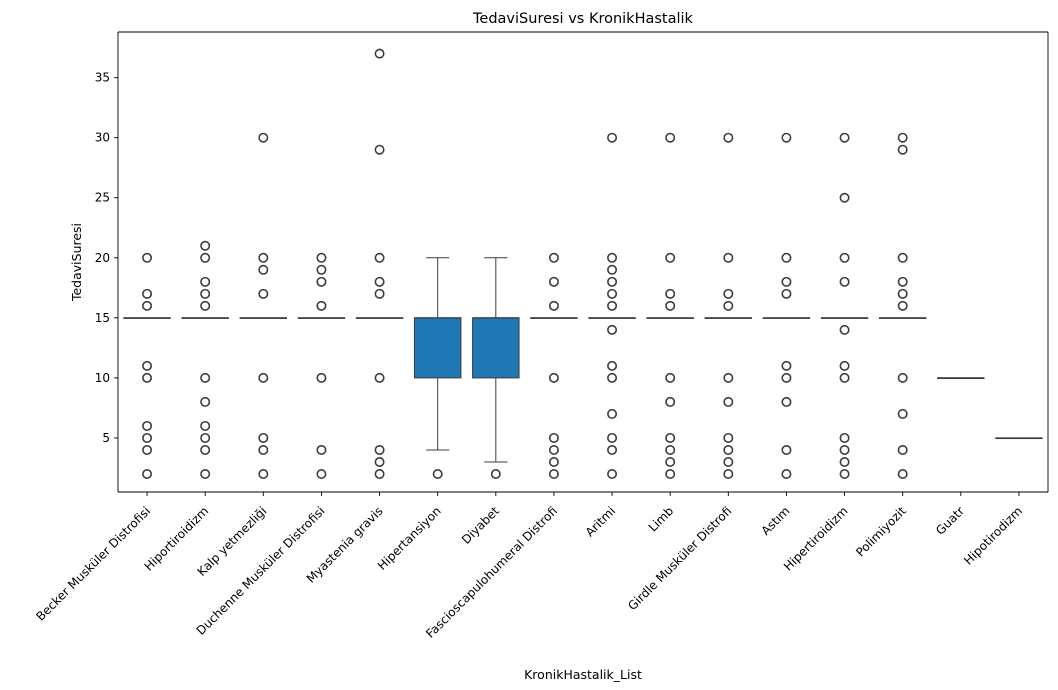 The height and width of the screenshot is (690, 1058). What do you see at coordinates (881, 532) in the screenshot?
I see `x-tick-label: Polimiyozit` at bounding box center [881, 532].